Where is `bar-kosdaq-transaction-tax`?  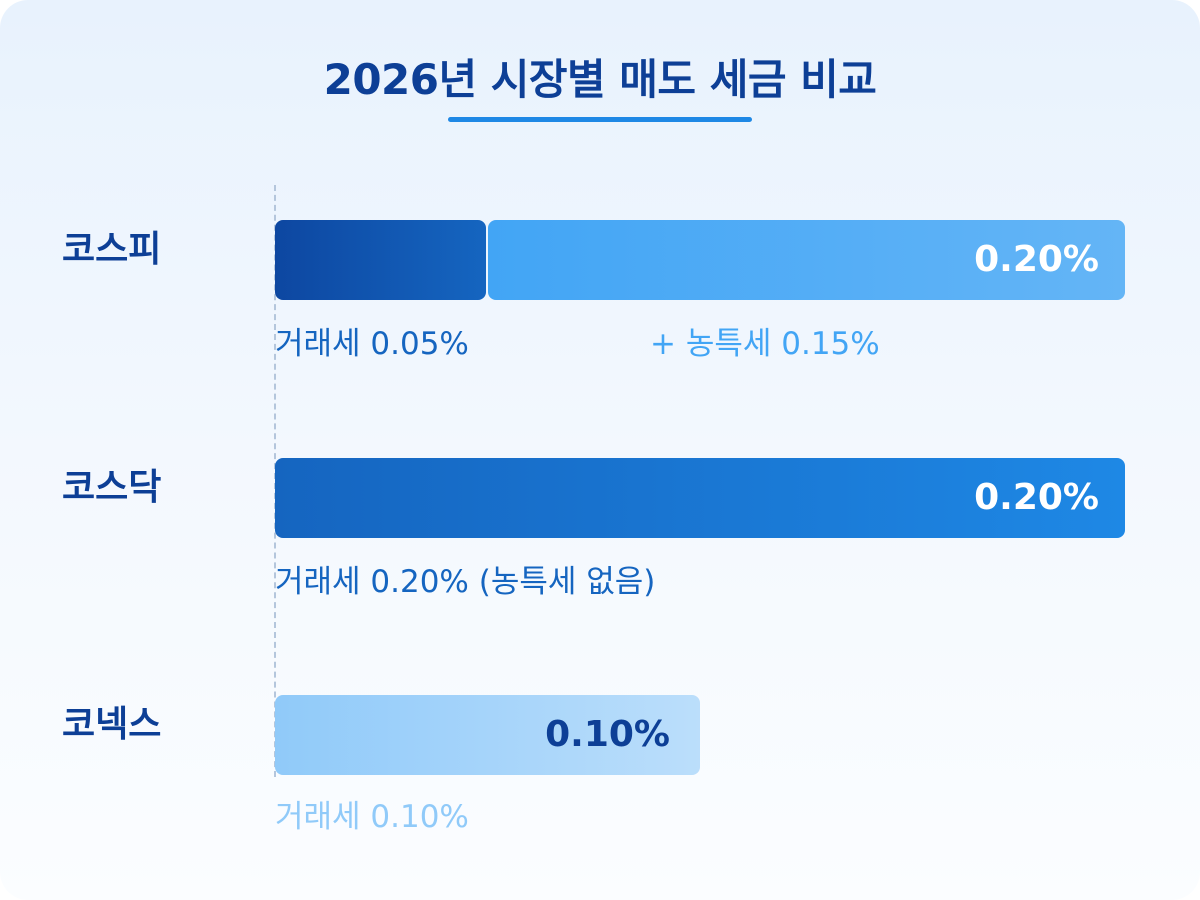
bar-kosdaq-transaction-tax is located at coordinates (700, 498).